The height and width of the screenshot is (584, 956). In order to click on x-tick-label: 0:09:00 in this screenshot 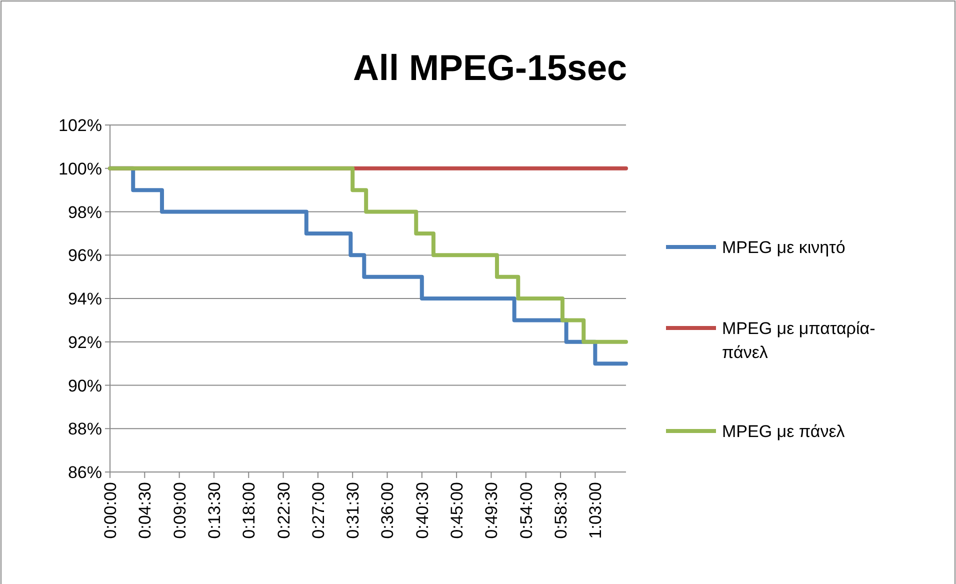, I will do `click(180, 510)`.